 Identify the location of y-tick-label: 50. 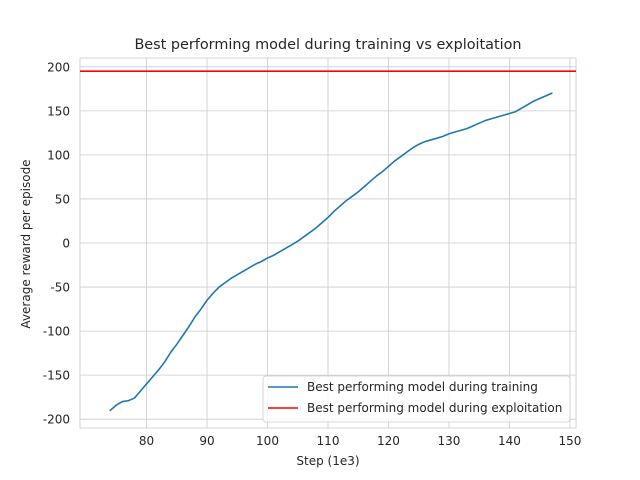
(62, 199).